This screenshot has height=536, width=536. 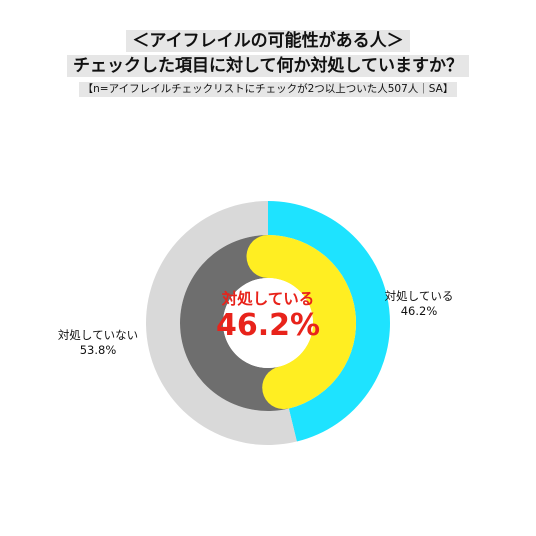 I want to click on label-no-value: 53.8%, so click(x=98, y=350).